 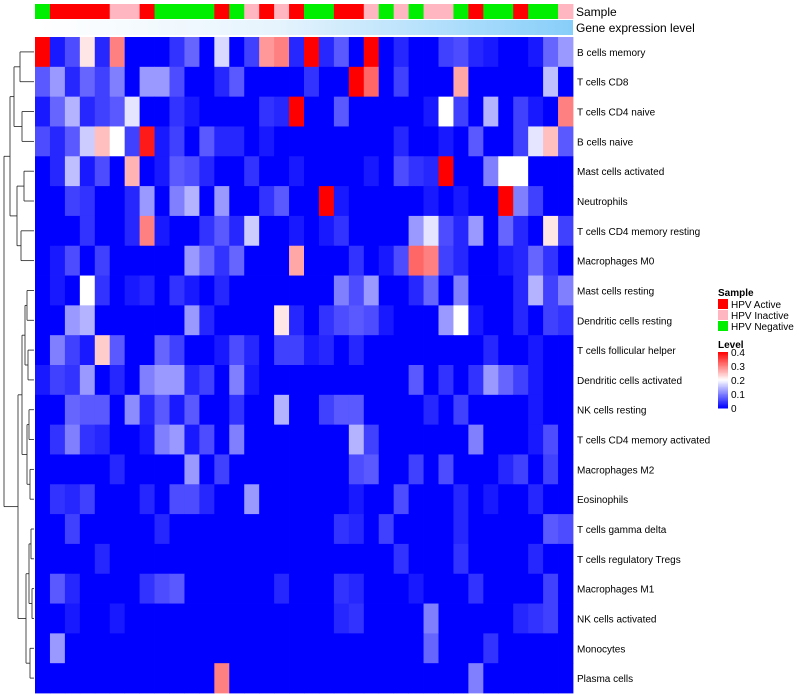 I want to click on sample-legend-label: HPV Inactive, so click(x=760, y=316).